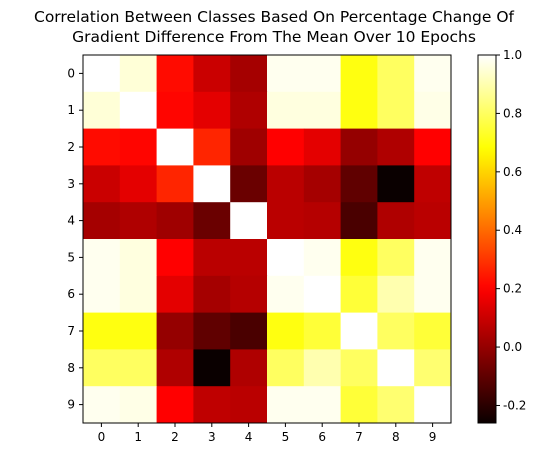 The image size is (548, 456). What do you see at coordinates (102, 437) in the screenshot?
I see `x-tick-label: 0` at bounding box center [102, 437].